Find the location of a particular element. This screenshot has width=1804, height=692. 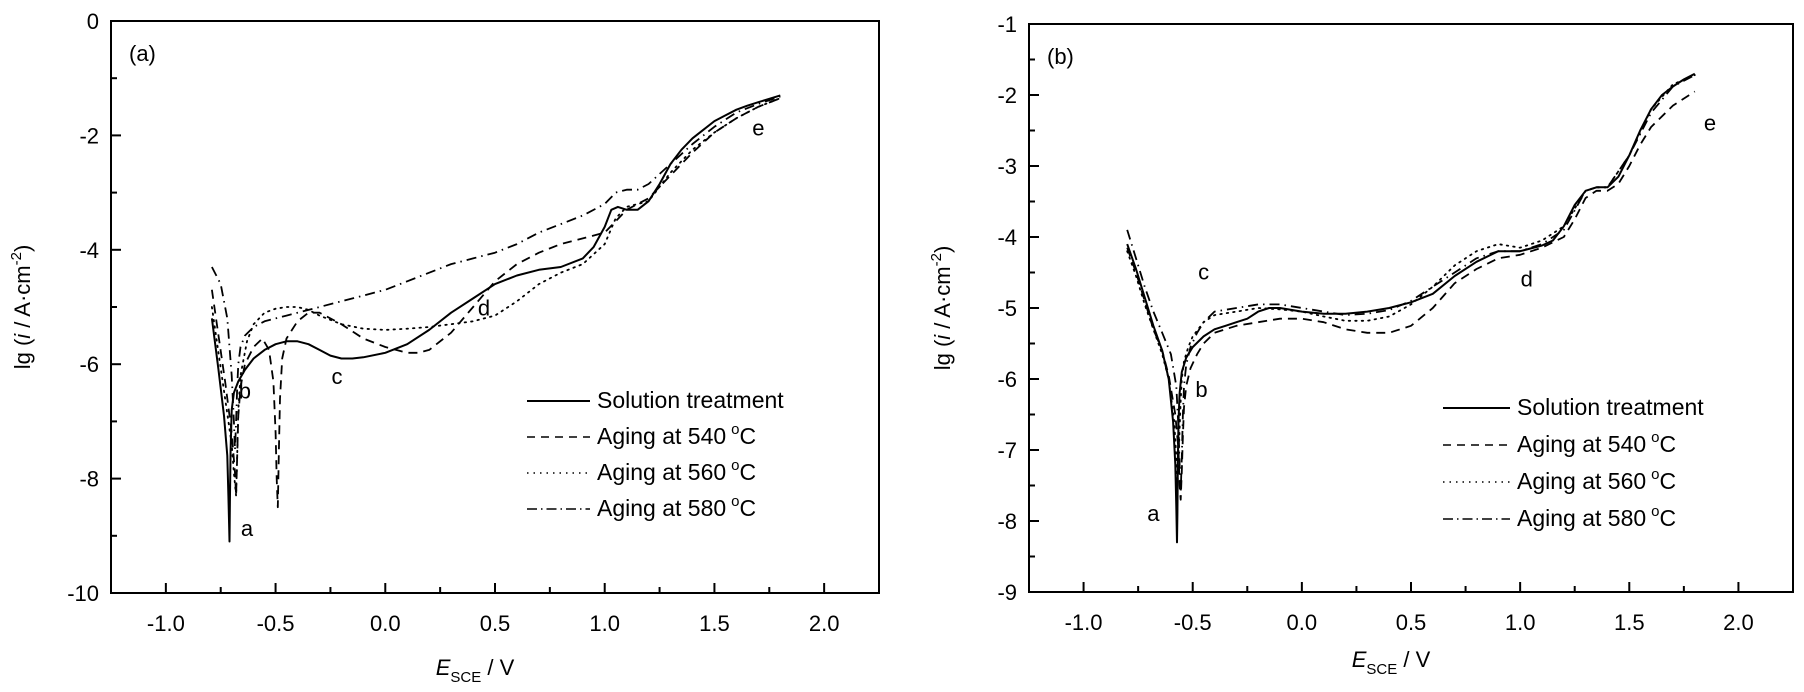

panel-label: (b) is located at coordinates (1060, 56).